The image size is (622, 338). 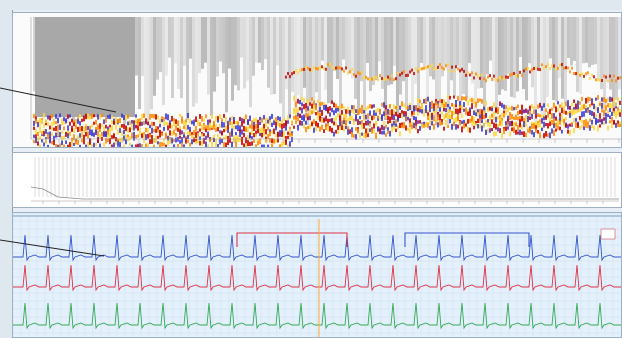 What do you see at coordinates (326, 140) in the screenshot?
I see `spectrogram-time-axis` at bounding box center [326, 140].